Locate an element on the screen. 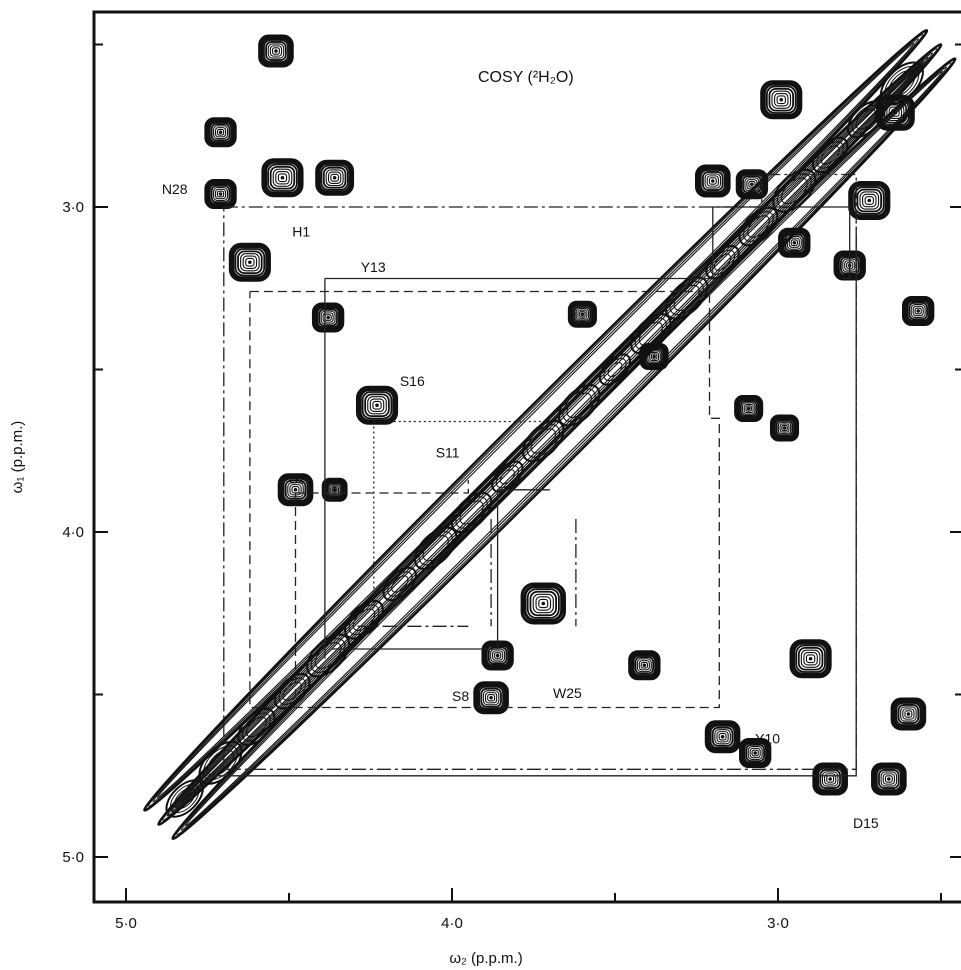  residue-label: Y10 is located at coordinates (767, 738).